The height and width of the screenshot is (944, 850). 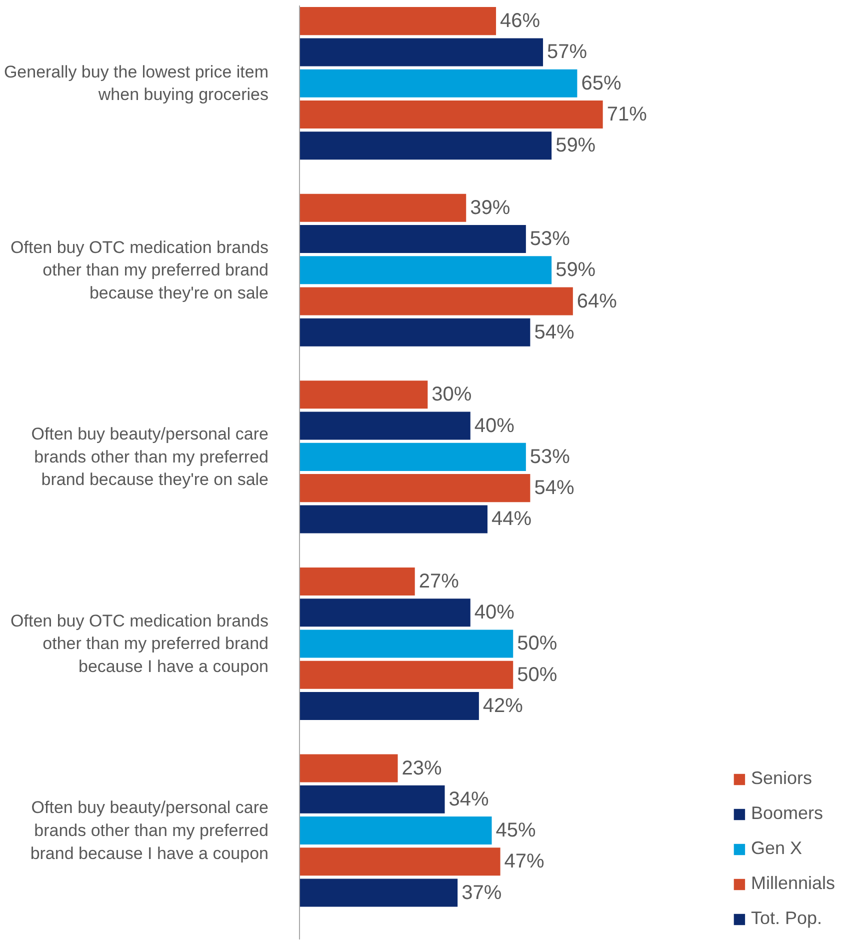 I want to click on y-tick-label: Generally buy the lowest price item when buying groceries, so click(x=136, y=83).